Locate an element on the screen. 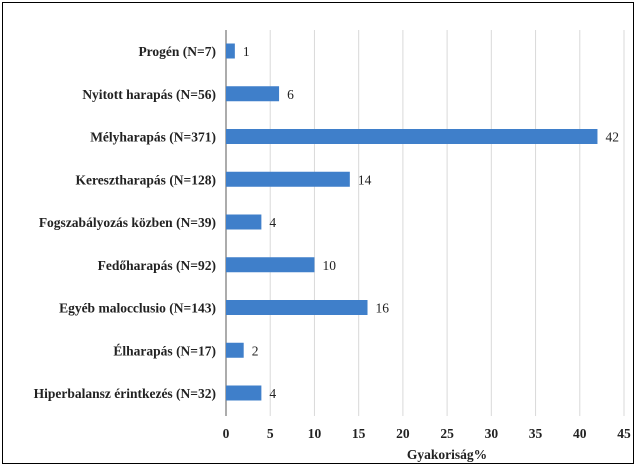 Image resolution: width=640 pixels, height=468 pixels. x-tick-label: 20 is located at coordinates (403, 433).